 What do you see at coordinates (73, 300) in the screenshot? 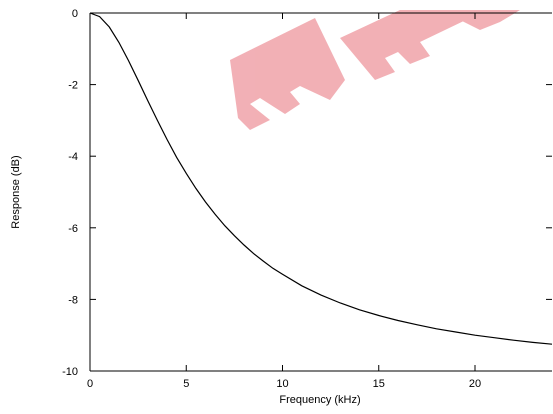
I see `y-tick-label: -8` at bounding box center [73, 300].